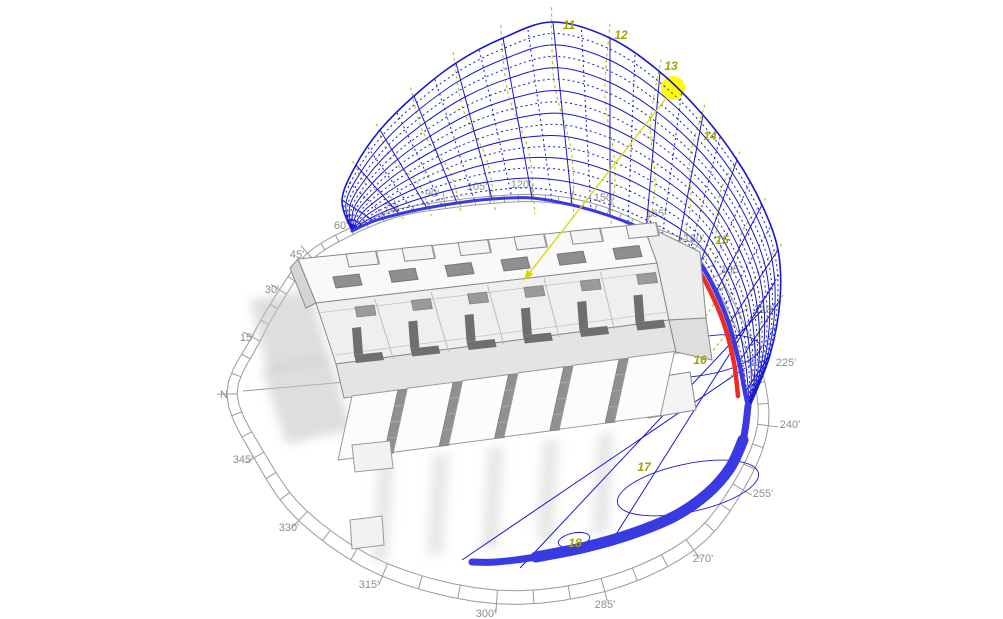 Image resolution: width=1003 pixels, height=619 pixels. What do you see at coordinates (644, 467) in the screenshot?
I see `hour-label: 17` at bounding box center [644, 467].